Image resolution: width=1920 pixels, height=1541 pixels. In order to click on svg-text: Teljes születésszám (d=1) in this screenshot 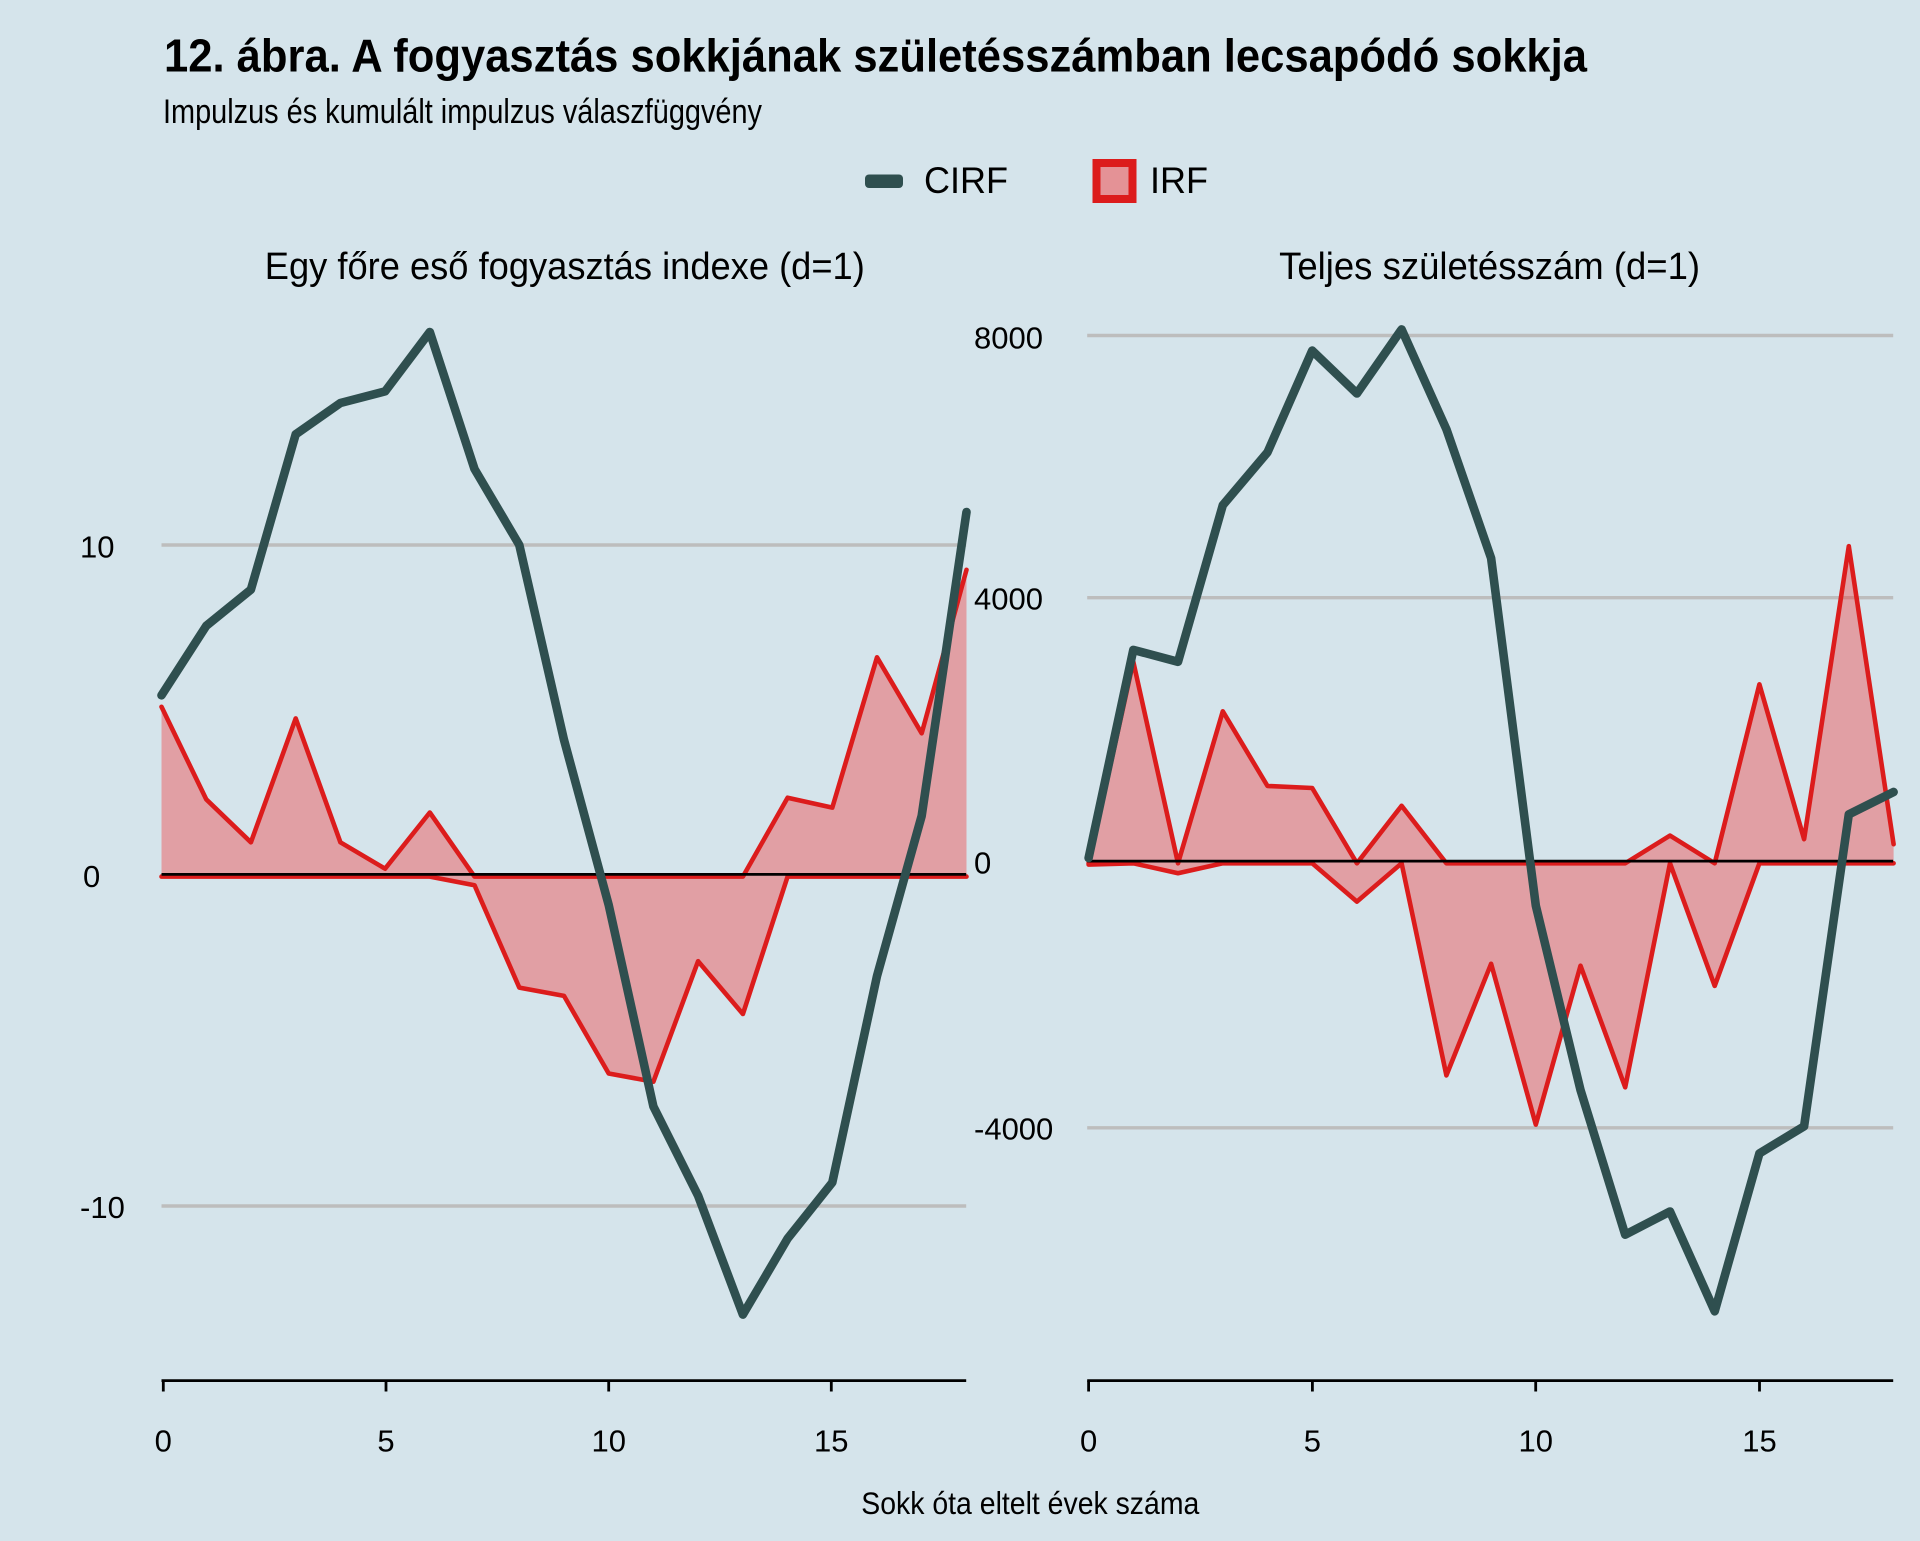, I will do `click(1489, 267)`.